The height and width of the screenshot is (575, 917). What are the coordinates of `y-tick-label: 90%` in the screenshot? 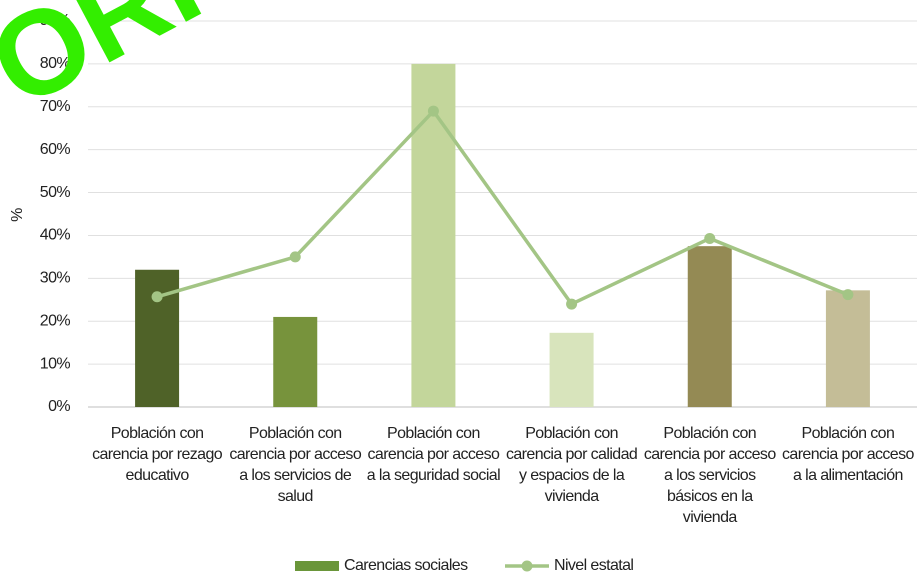 It's located at (55, 20).